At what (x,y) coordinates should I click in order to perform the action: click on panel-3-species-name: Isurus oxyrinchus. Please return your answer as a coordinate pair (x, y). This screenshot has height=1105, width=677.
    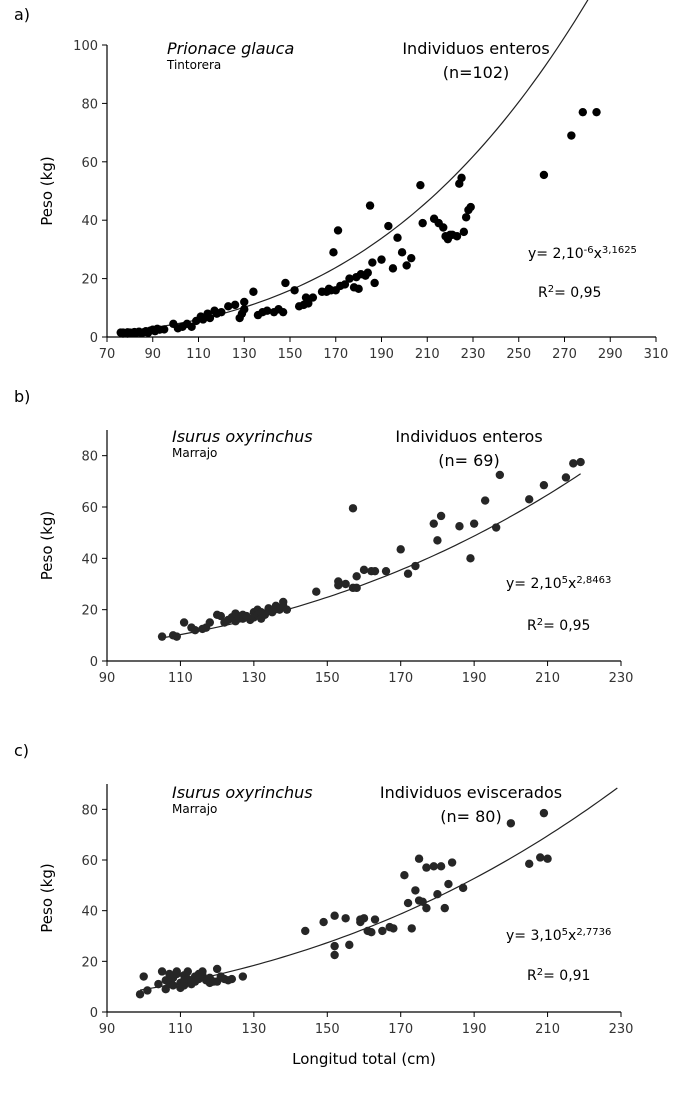
    Looking at the image, I should click on (242, 792).